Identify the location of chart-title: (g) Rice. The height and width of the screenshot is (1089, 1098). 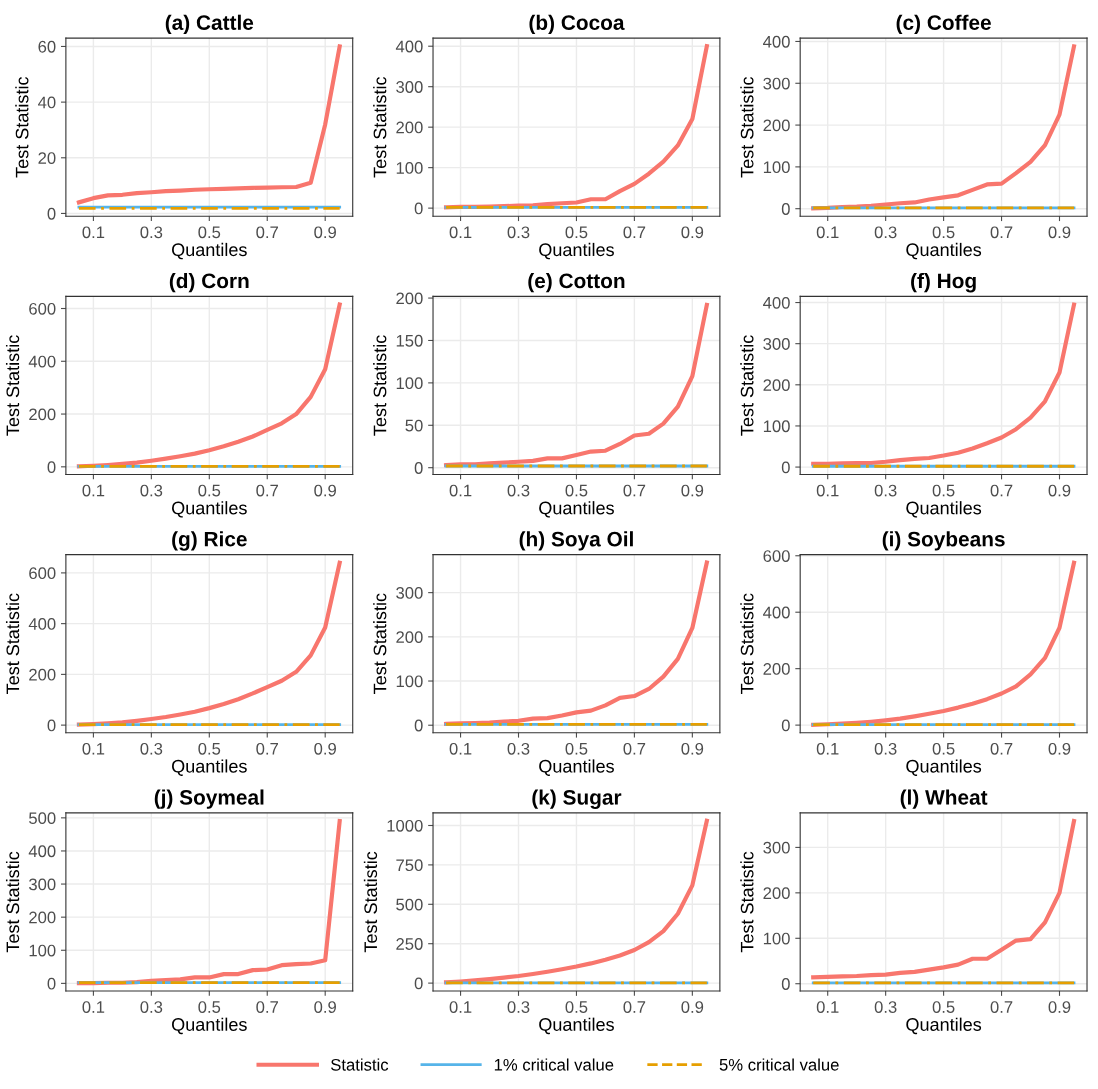
(209, 541).